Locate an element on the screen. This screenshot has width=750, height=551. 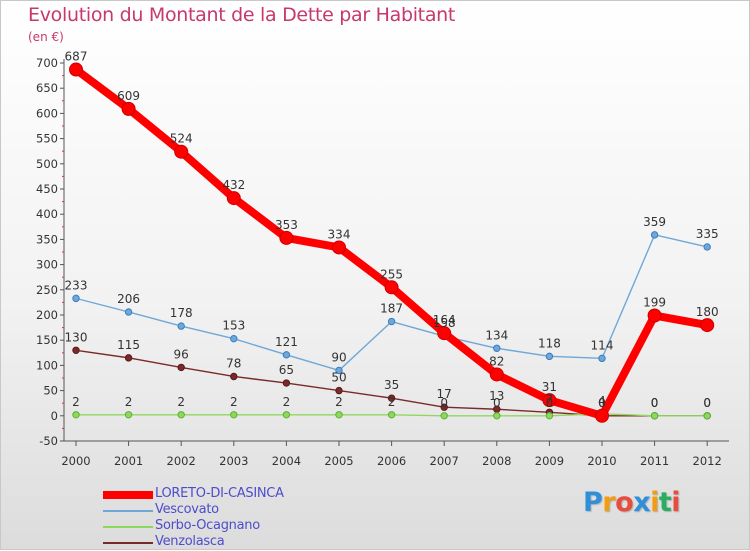
data-label: 334 is located at coordinates (339, 234).